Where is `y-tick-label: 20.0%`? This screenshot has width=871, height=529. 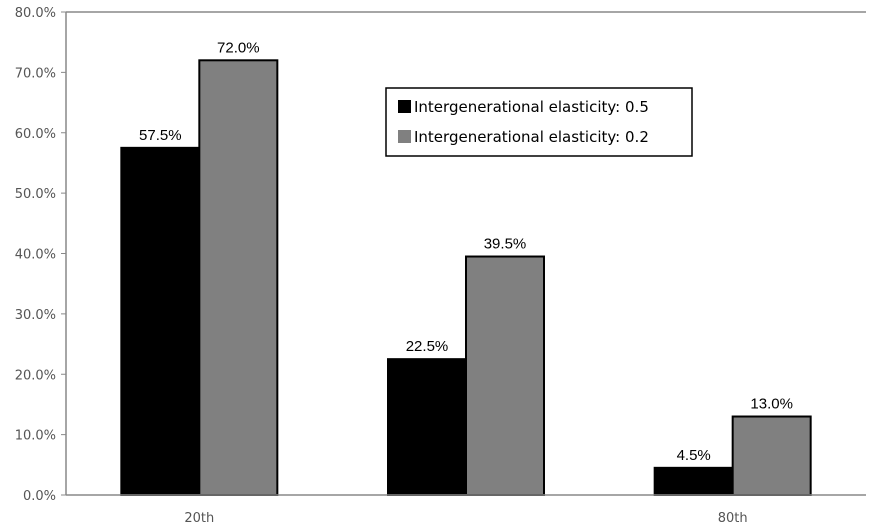
y-tick-label: 20.0% is located at coordinates (35, 375).